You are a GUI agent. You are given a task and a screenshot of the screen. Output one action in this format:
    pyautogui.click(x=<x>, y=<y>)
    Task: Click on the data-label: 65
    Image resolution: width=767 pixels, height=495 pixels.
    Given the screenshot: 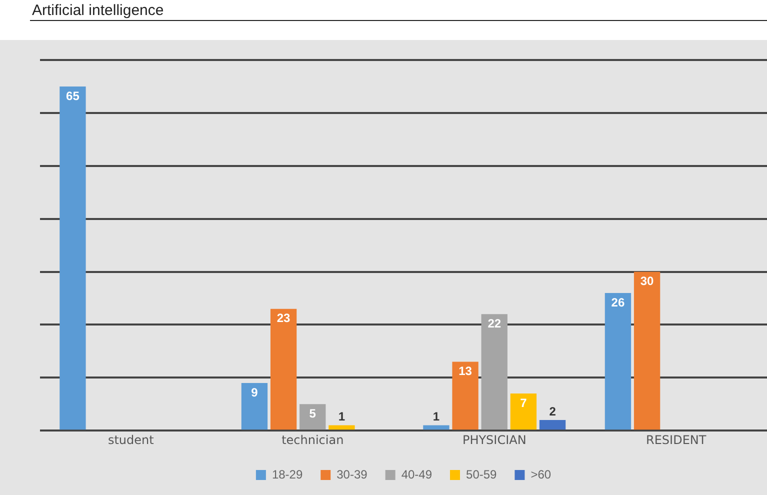 What is the action you would take?
    pyautogui.click(x=73, y=95)
    